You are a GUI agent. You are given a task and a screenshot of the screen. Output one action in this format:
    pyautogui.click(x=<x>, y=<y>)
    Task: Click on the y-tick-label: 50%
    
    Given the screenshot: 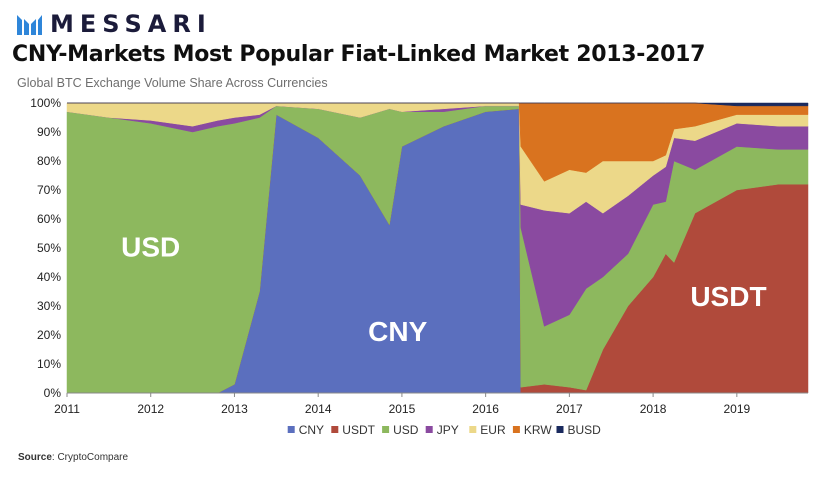 What is the action you would take?
    pyautogui.click(x=49, y=248)
    